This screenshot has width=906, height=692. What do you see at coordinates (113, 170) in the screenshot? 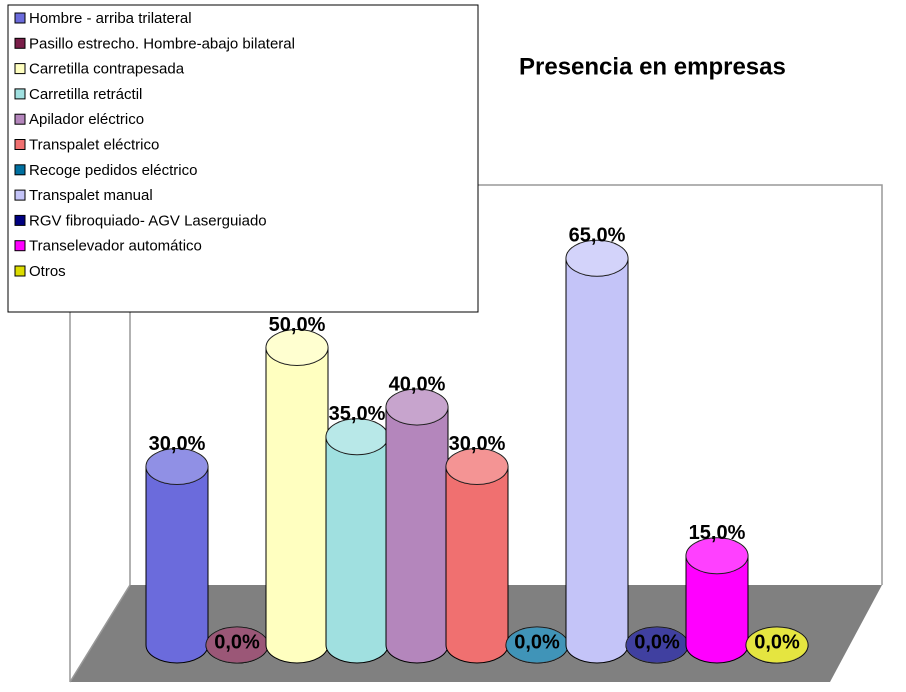
I see `legend-label: Recoge pedidos eléctrico` at bounding box center [113, 170].